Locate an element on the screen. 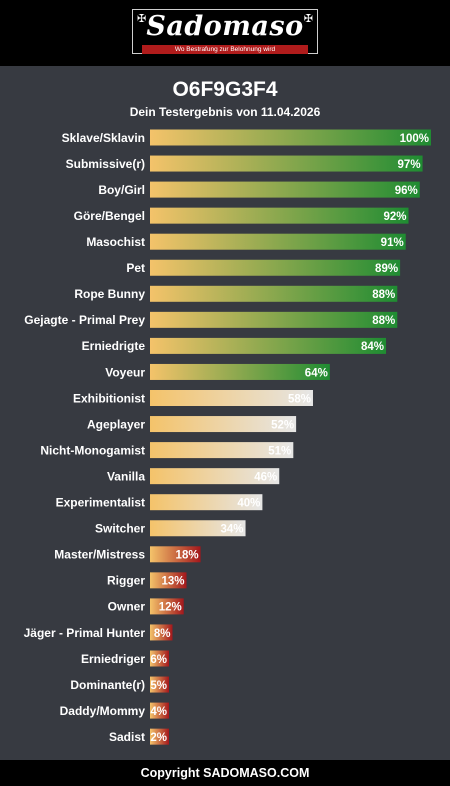 The image size is (450, 786). value-label: 2% is located at coordinates (158, 738).